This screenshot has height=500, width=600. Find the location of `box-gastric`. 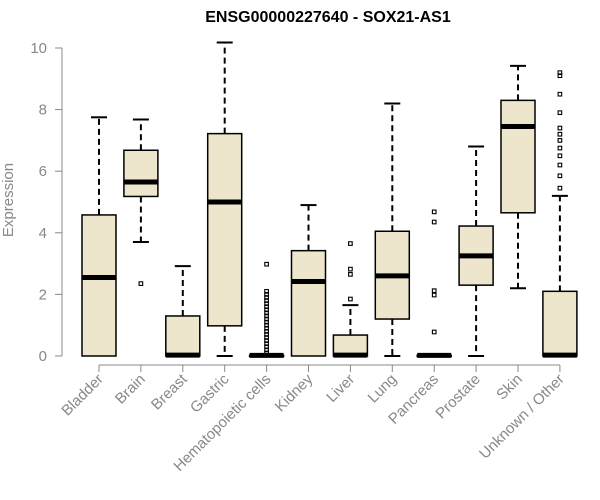

box-gastric is located at coordinates (224, 199).